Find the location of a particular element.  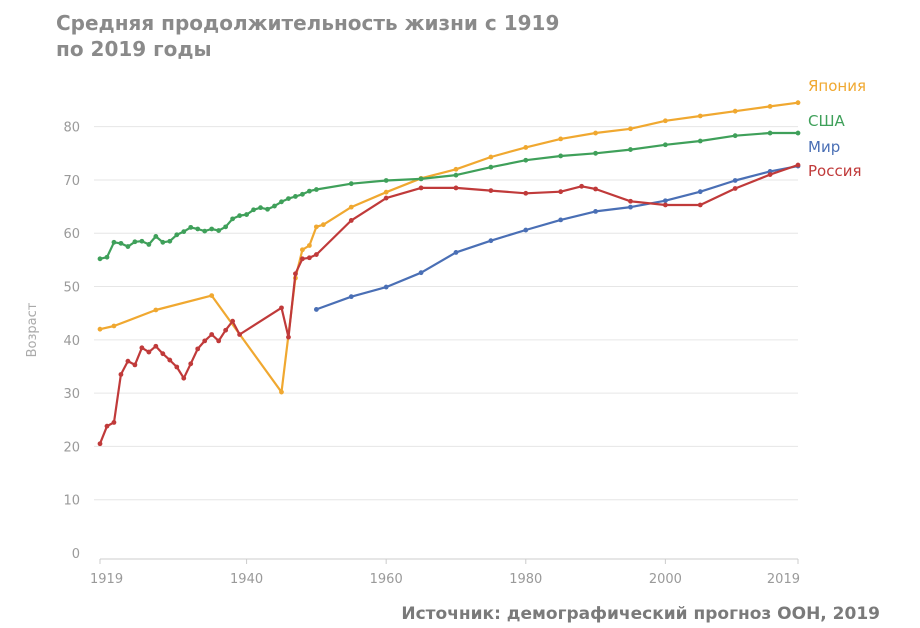

x-tick-label: 1940 is located at coordinates (246, 579).